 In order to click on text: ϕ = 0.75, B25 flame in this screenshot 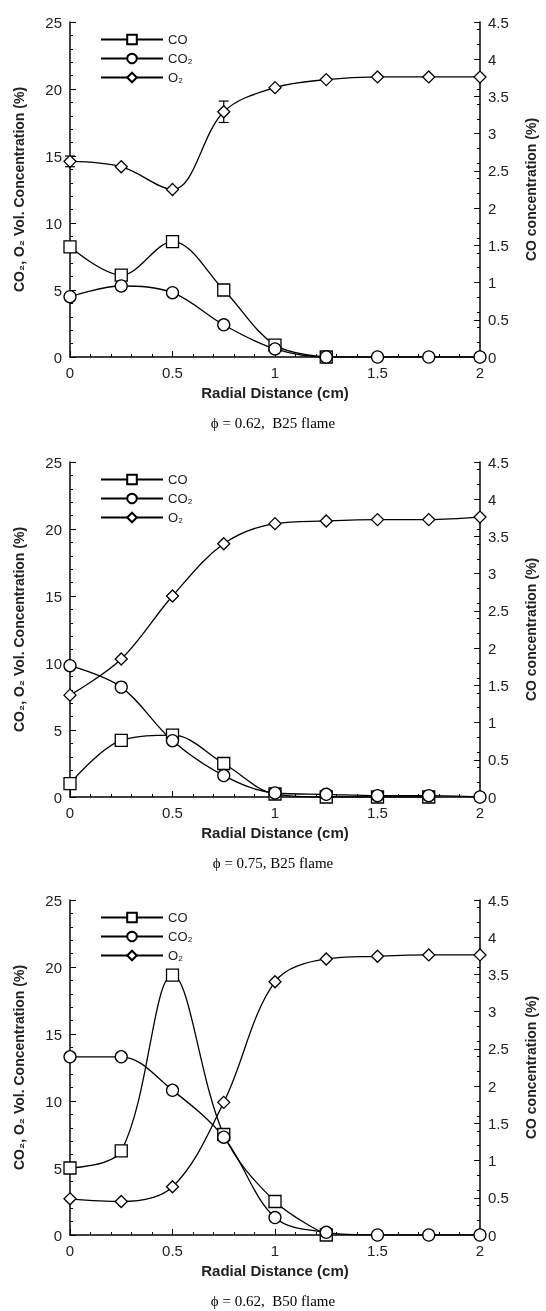, I will do `click(273, 862)`.